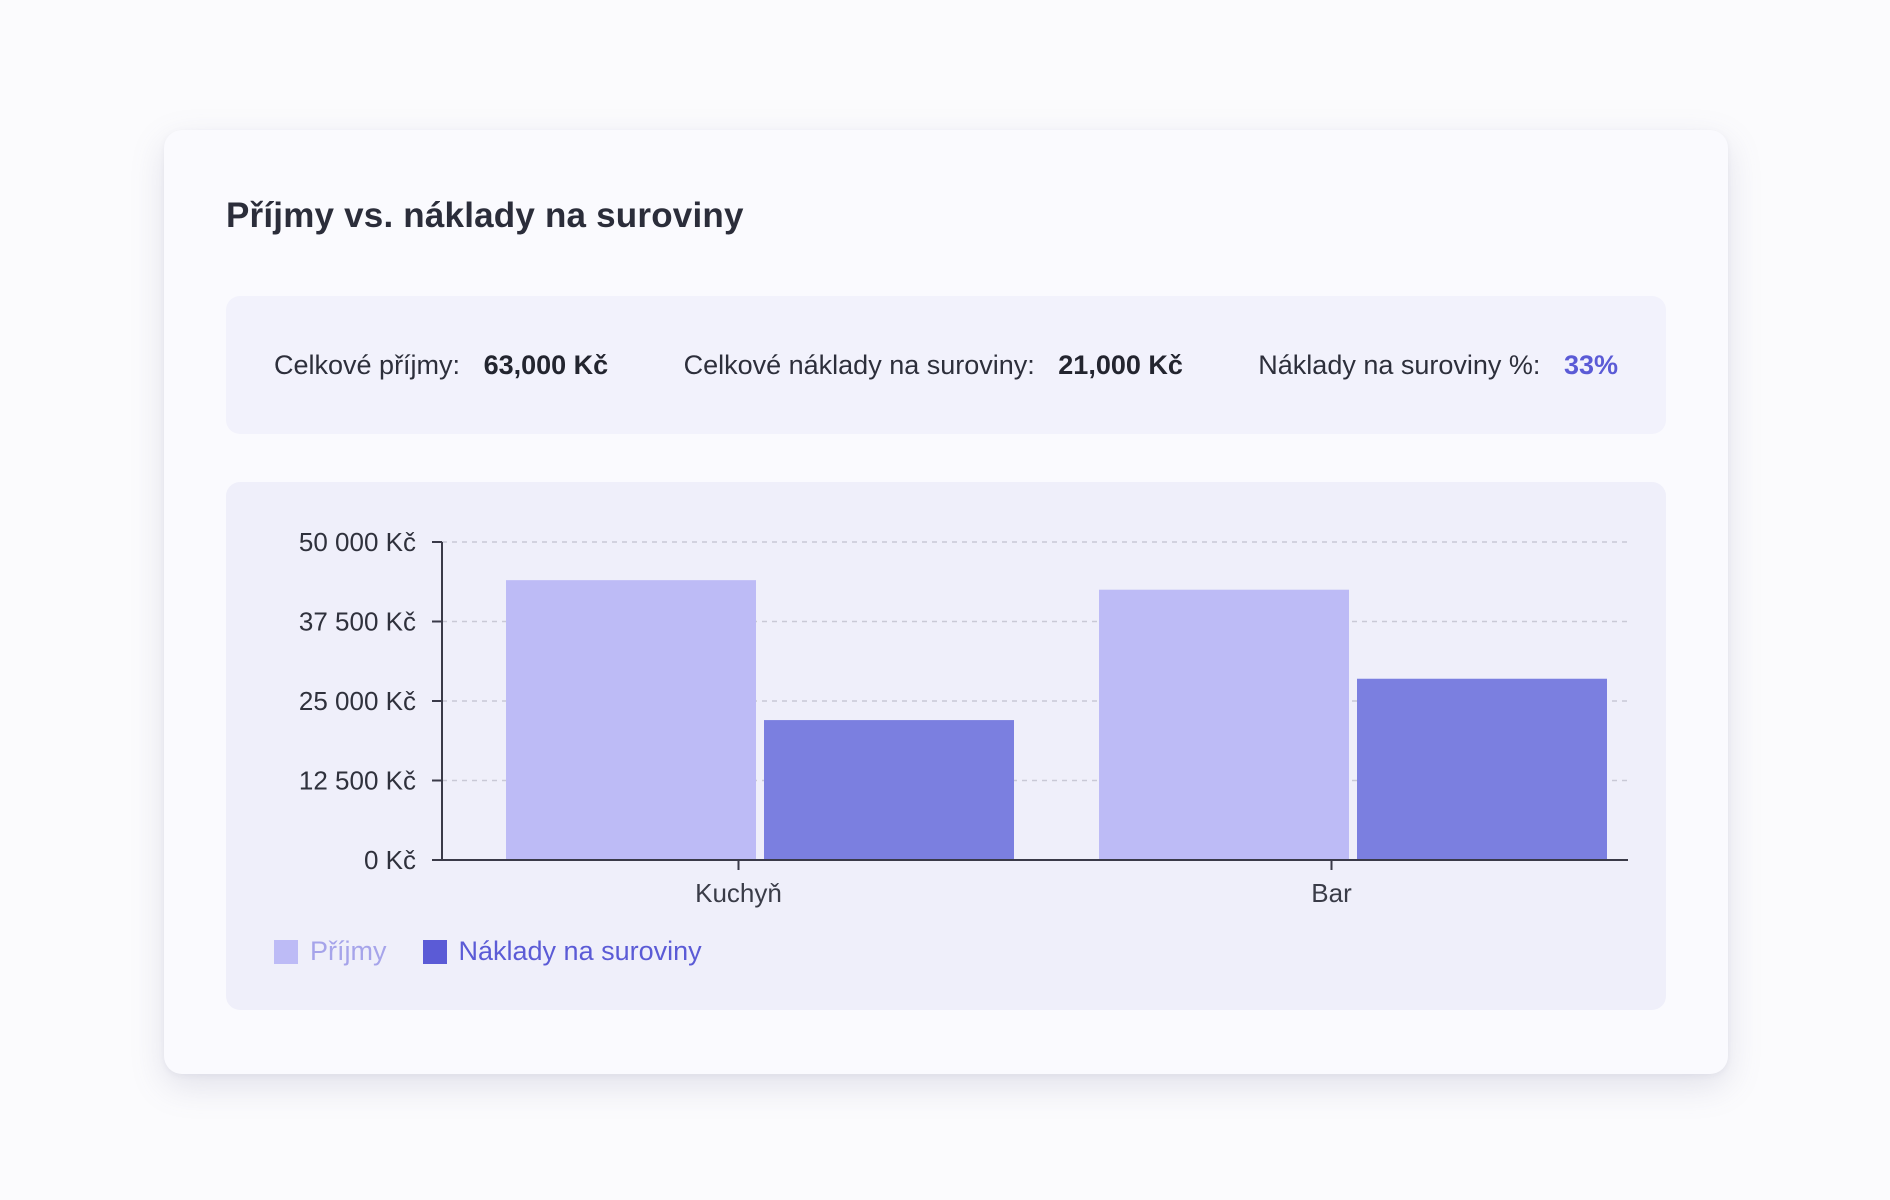  Describe the element at coordinates (1023, 884) in the screenshot. I see `x-tick-labels: Kuchyň Bar` at that location.